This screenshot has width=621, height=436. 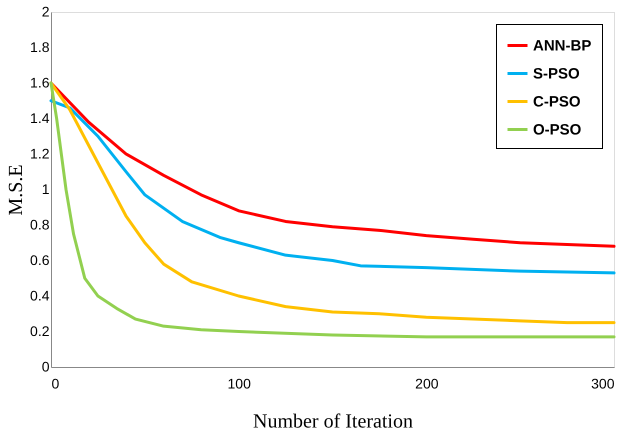 What do you see at coordinates (46, 366) in the screenshot?
I see `y-tick-label: 0` at bounding box center [46, 366].